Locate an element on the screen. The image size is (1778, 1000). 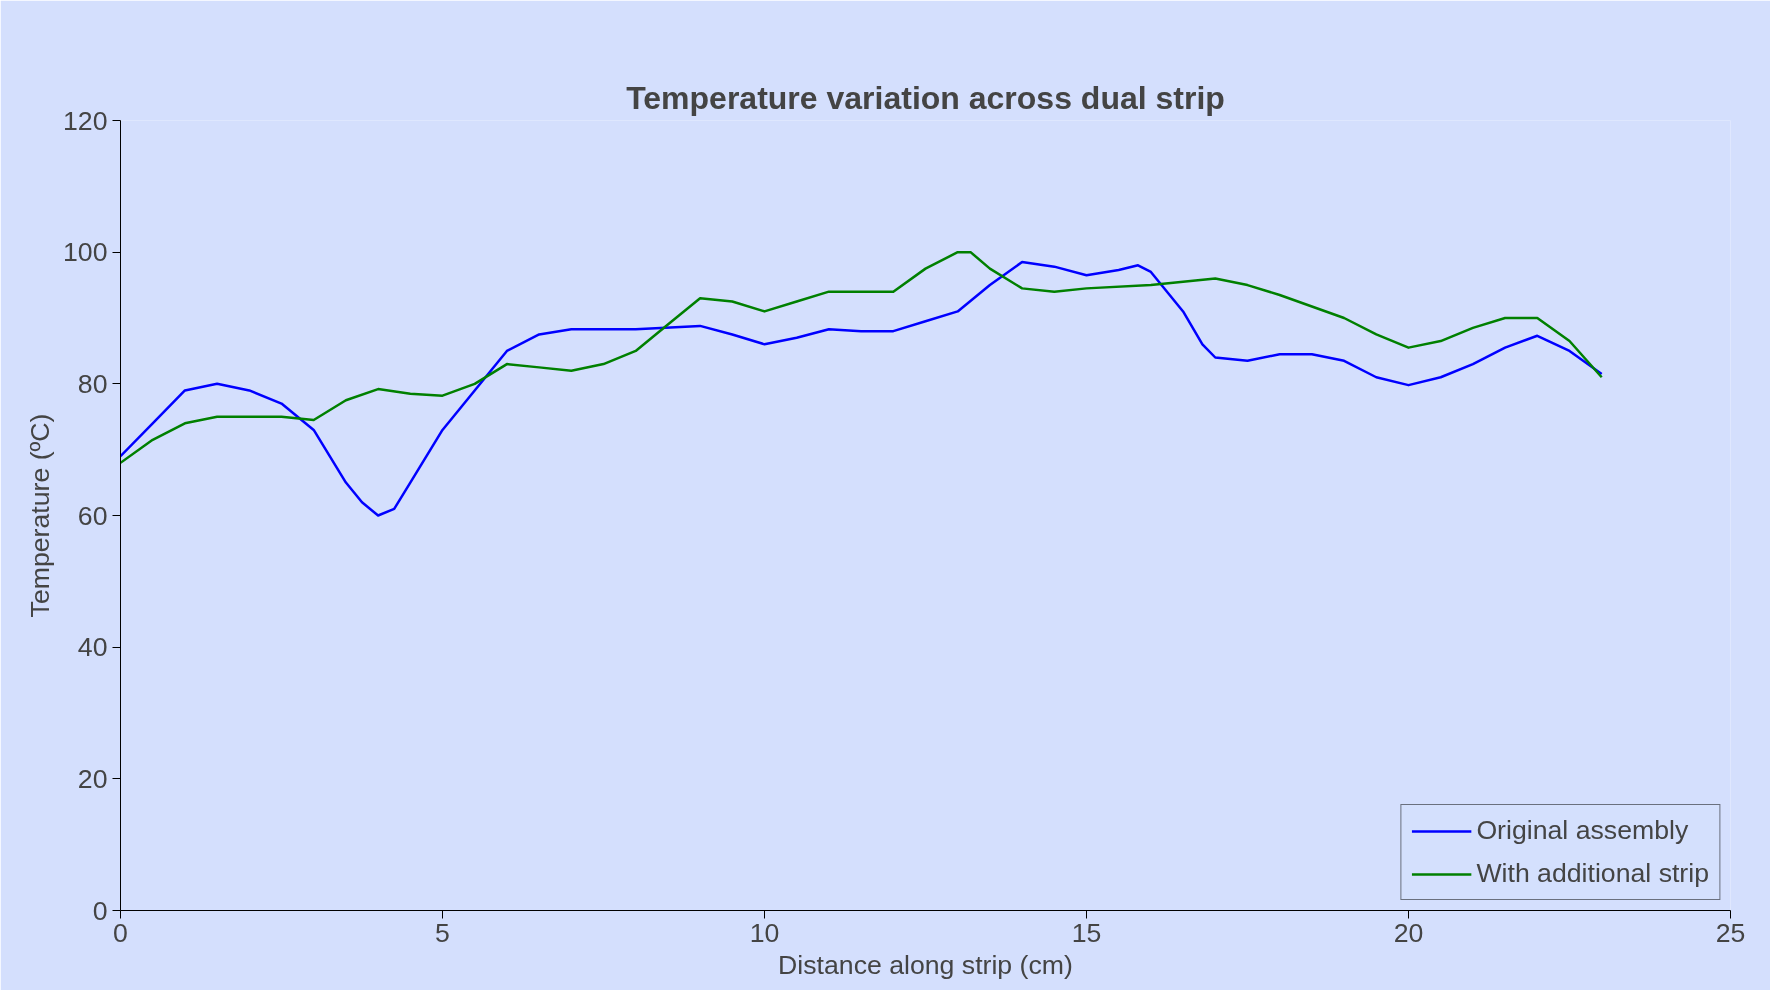
legend-label: Original assembly is located at coordinates (1582, 830).